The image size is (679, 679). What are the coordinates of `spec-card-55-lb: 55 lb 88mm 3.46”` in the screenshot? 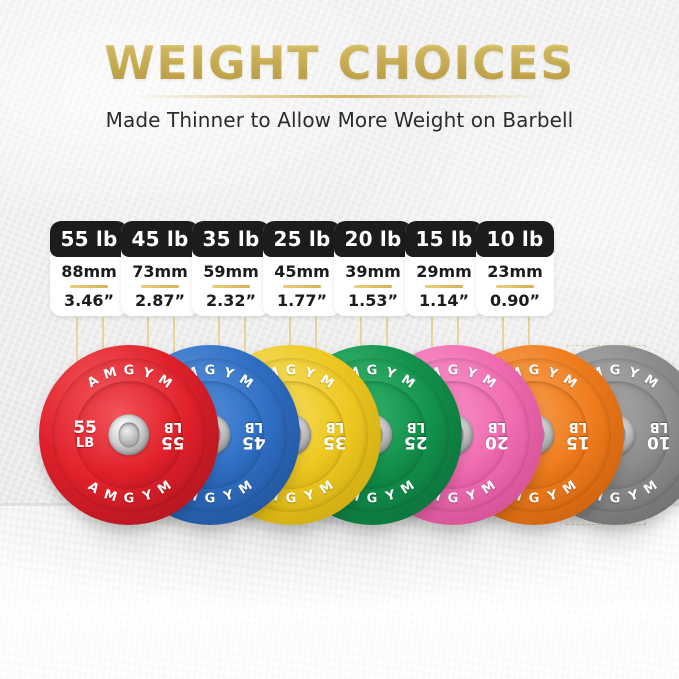 It's located at (89, 269).